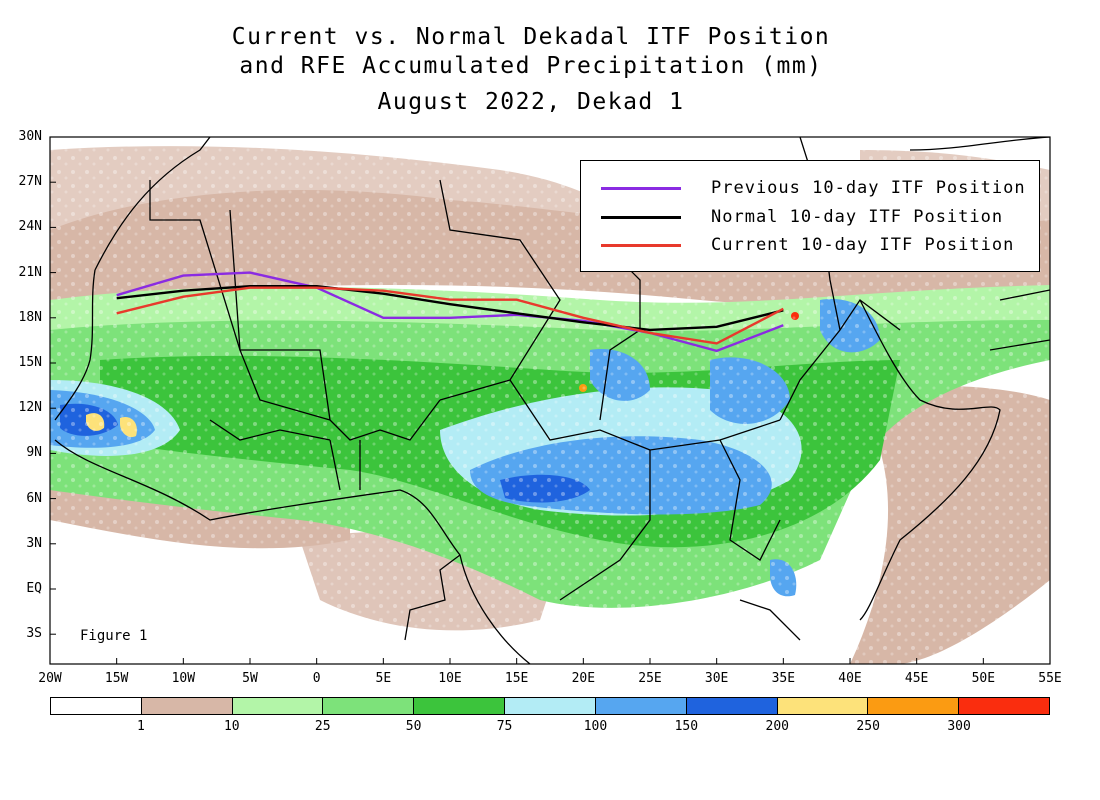  What do you see at coordinates (322, 726) in the screenshot?
I see `colorbar-label: 25` at bounding box center [322, 726].